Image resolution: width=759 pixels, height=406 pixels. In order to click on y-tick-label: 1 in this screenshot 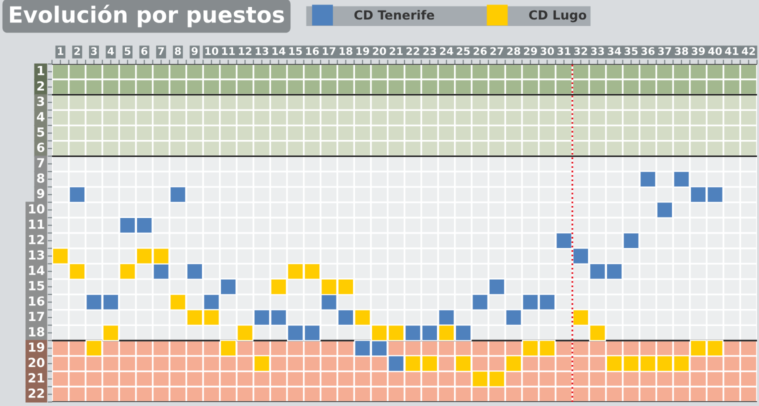, I will do `click(41, 71)`.